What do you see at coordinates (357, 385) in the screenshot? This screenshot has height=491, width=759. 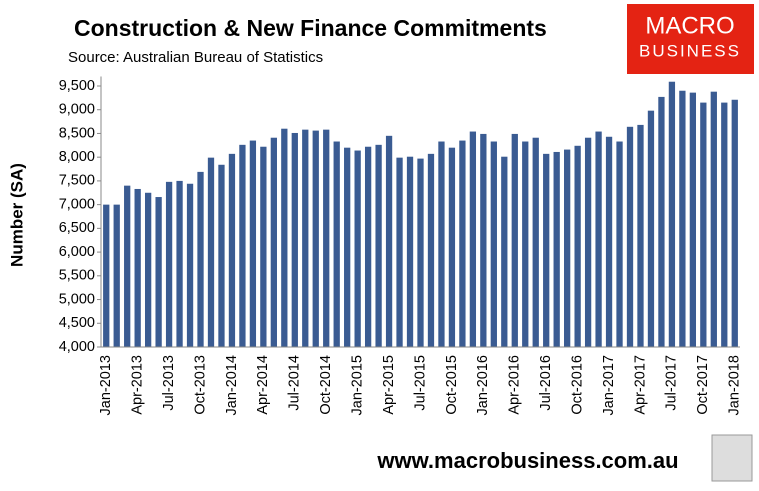 I see `x-tick-label: Jan-2015` at bounding box center [357, 385].